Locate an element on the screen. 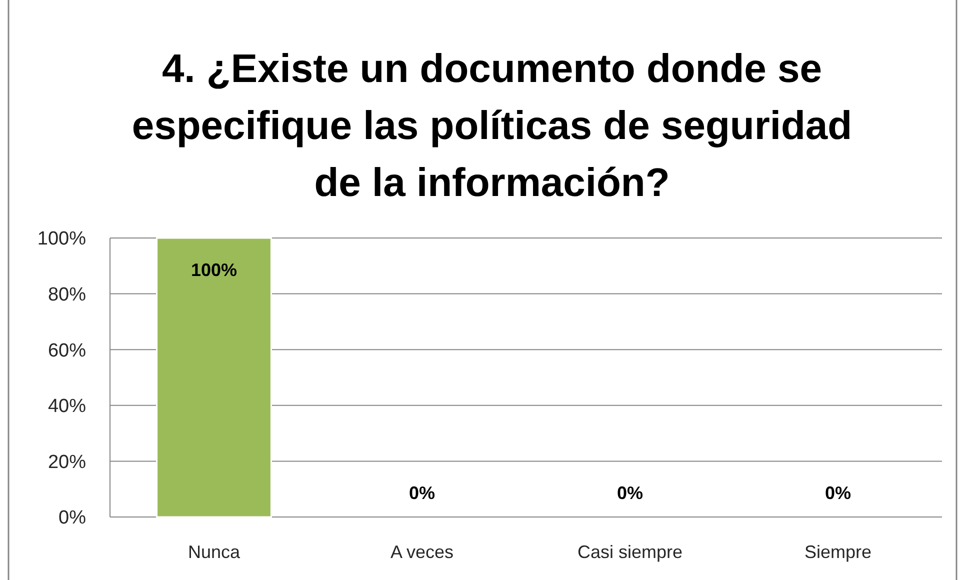 The height and width of the screenshot is (580, 961). y-tick-label: 80% is located at coordinates (67, 295).